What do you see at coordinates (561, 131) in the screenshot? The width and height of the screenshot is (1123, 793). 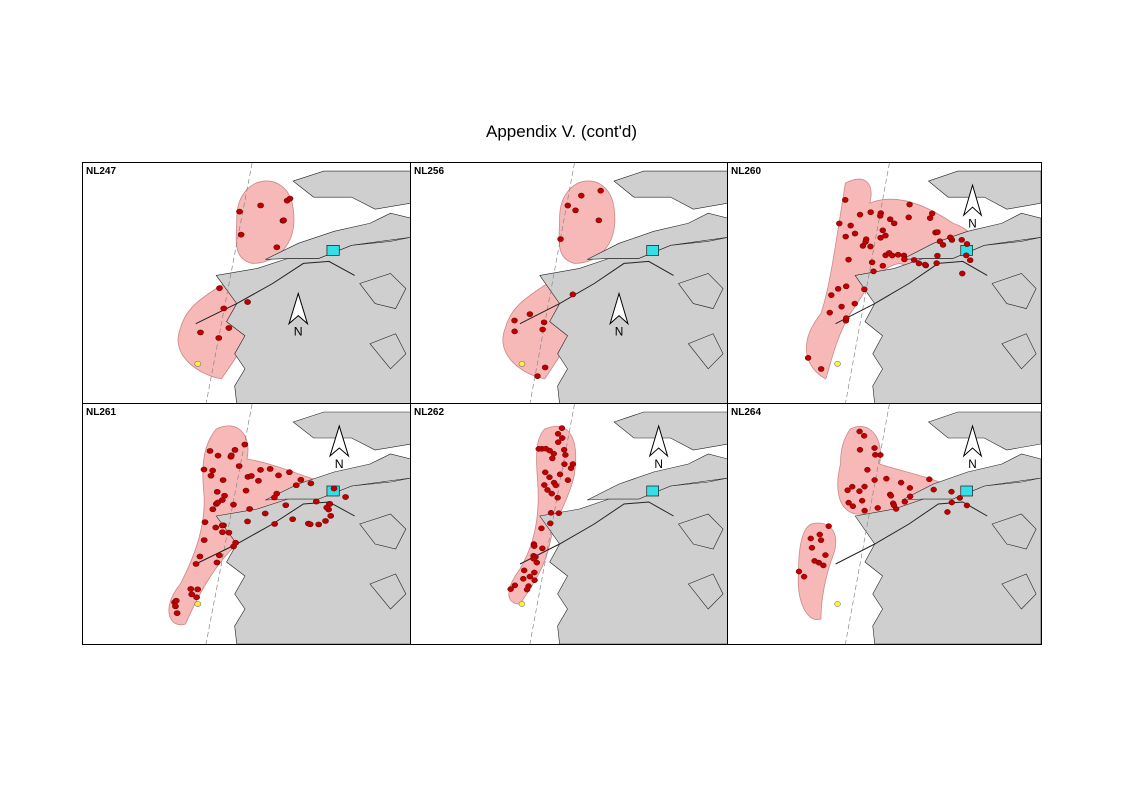 I see `page-title: Appendix V. (cont'd)` at bounding box center [561, 131].